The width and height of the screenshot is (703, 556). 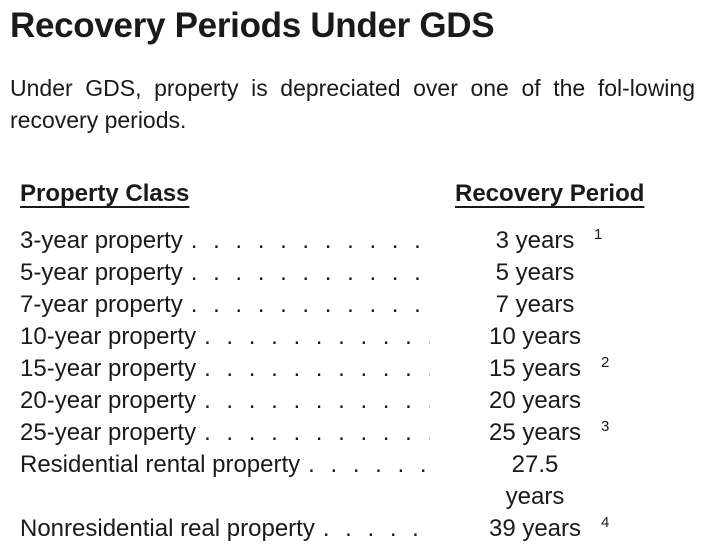 I want to click on recovery-period-value: 25 years, so click(x=535, y=432).